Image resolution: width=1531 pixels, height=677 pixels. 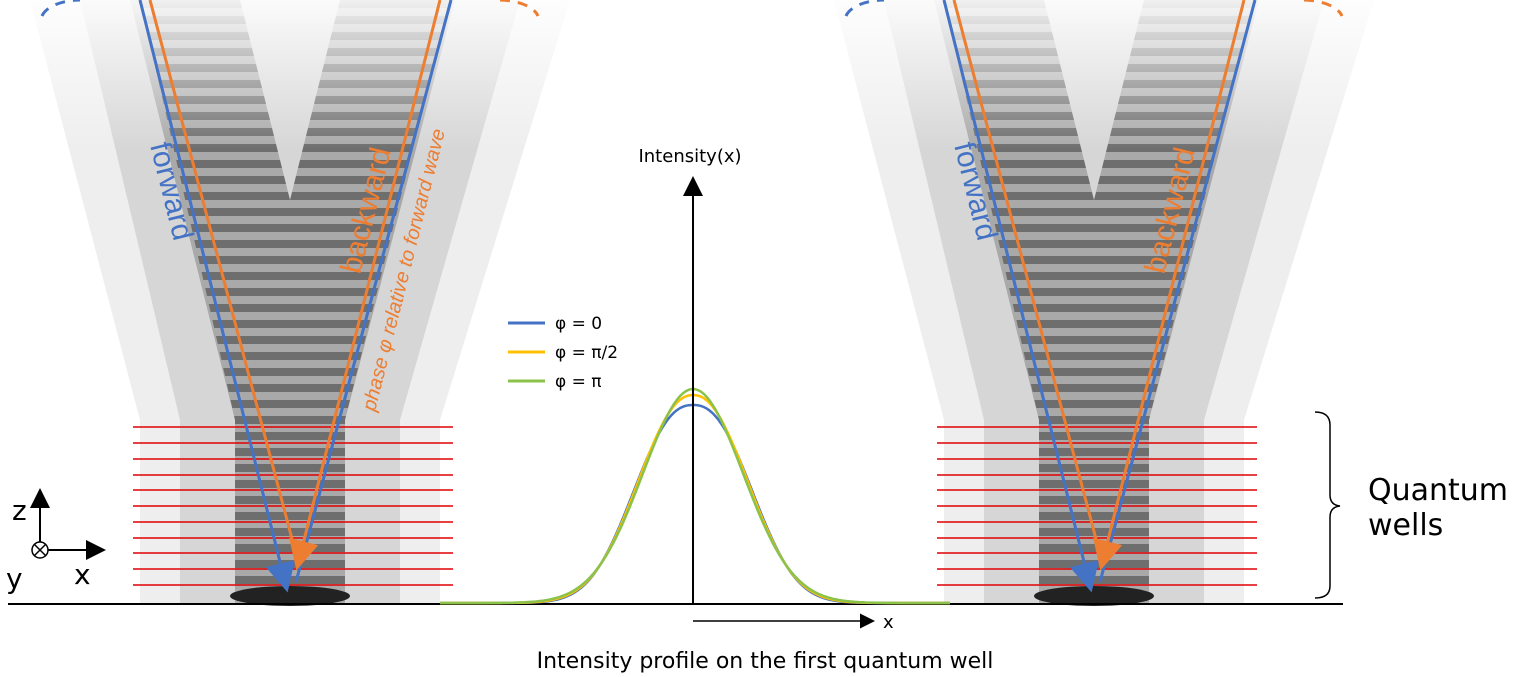 I want to click on legend-label: φ = 0, so click(x=578, y=324).